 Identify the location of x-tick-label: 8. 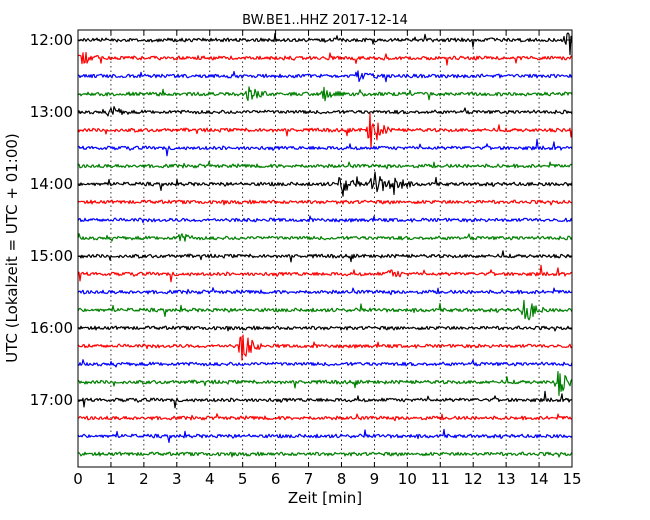
(342, 479).